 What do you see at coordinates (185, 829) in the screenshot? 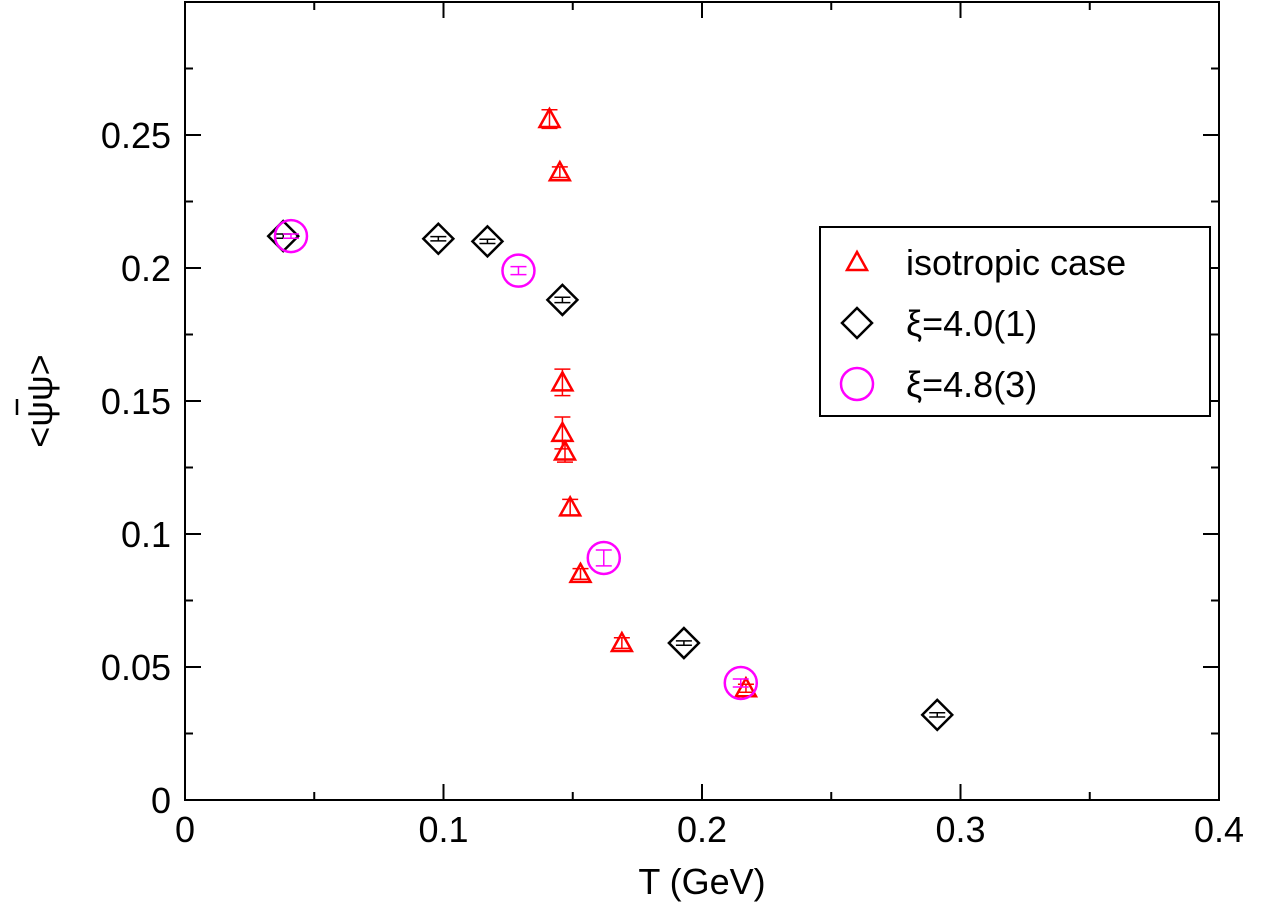
I see `x-tick-label: 0` at bounding box center [185, 829].